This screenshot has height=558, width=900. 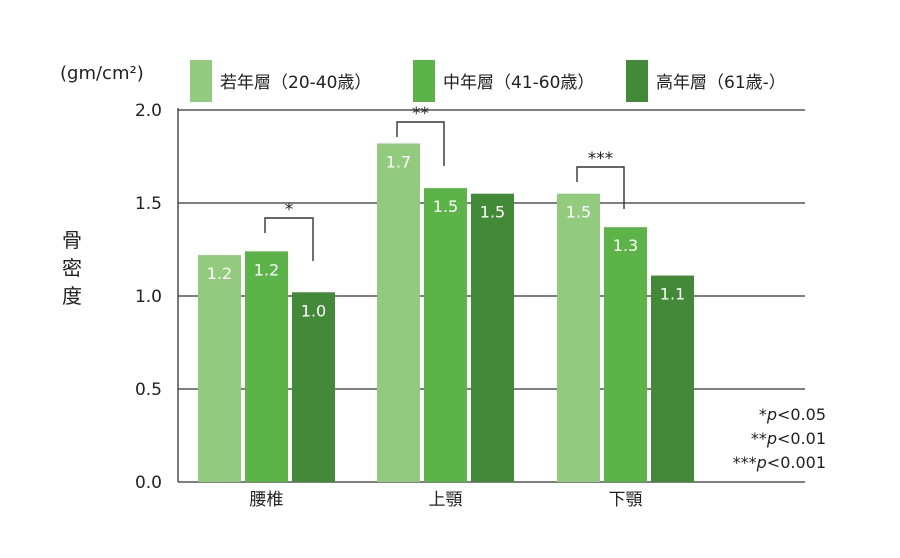 I want to click on y-tick-label: 0.0, so click(x=148, y=483).